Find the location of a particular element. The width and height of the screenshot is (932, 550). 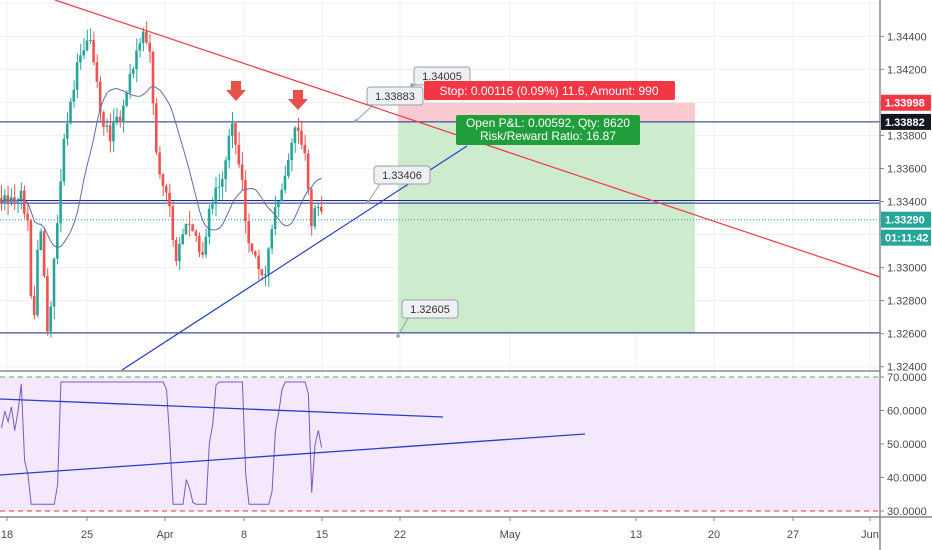

countdown-text: 01:11:42 is located at coordinates (906, 239).